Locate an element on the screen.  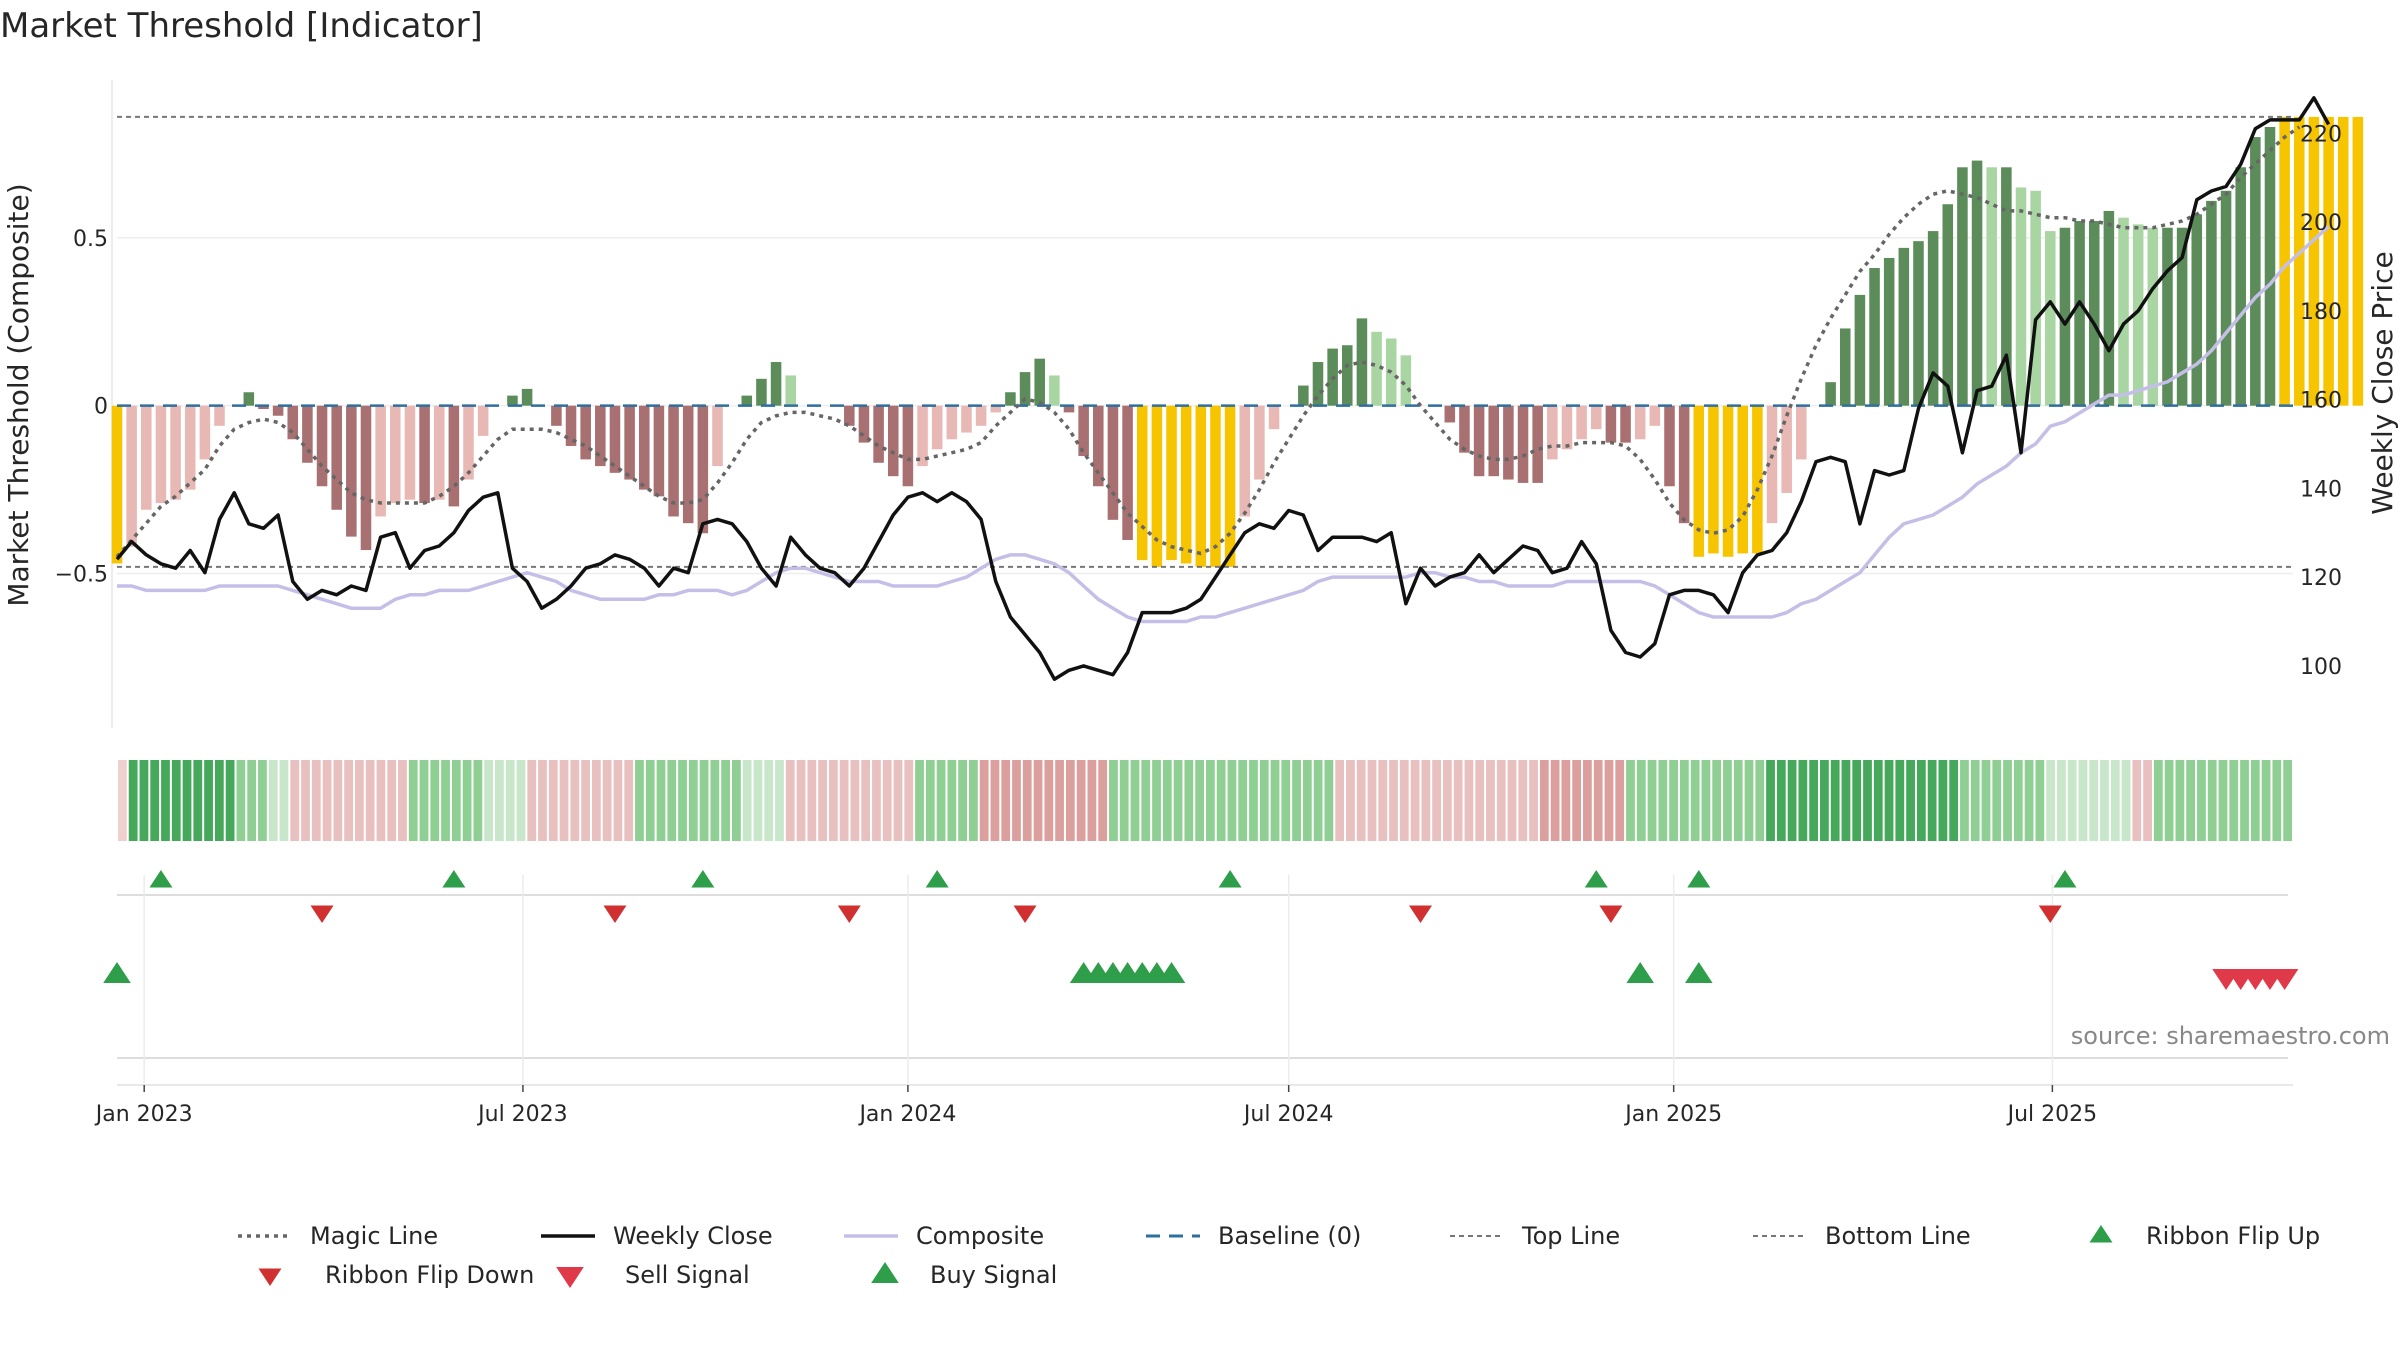
legend-item: Buy Signal is located at coordinates (964, 1275).